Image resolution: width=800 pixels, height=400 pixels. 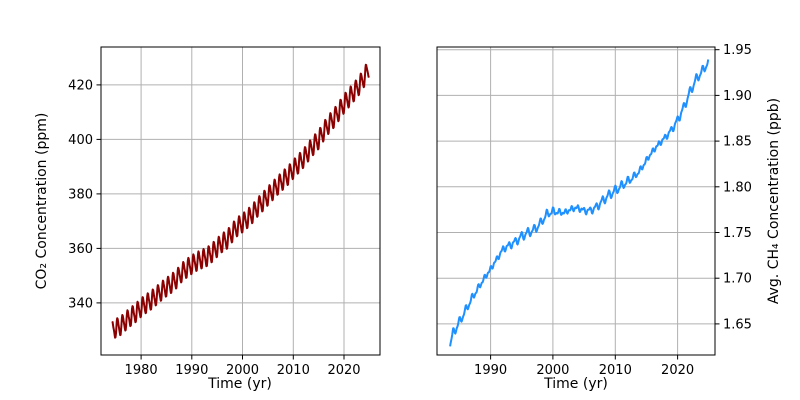 I want to click on co2-y-tick-label: 420, so click(x=80, y=85).